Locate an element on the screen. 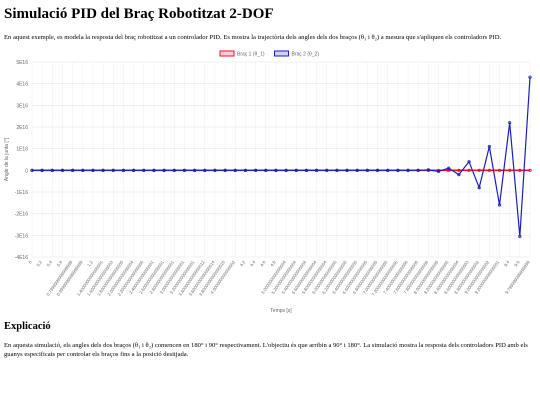 Image resolution: width=540 pixels, height=405 pixels. section-title: Explicació is located at coordinates (27, 326).